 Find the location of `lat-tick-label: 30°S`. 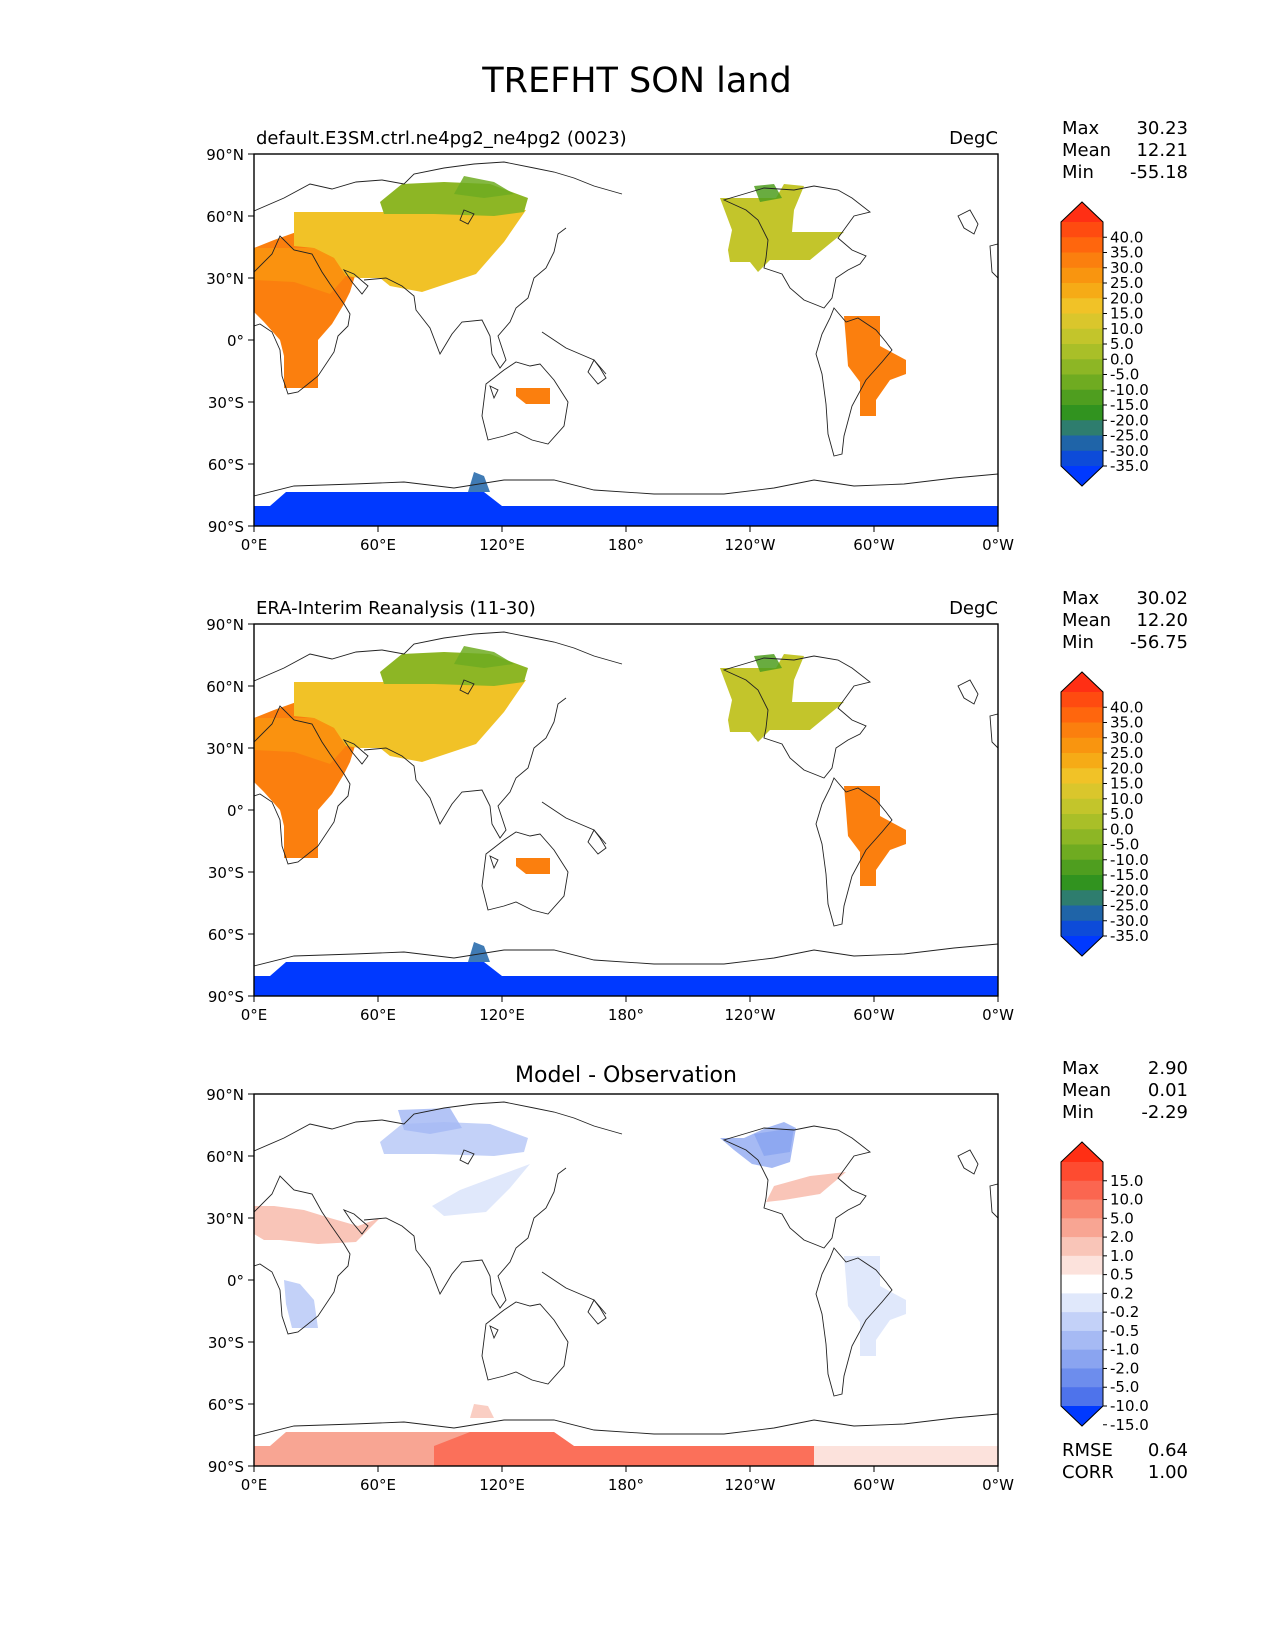

lat-tick-label: 30°S is located at coordinates (226, 403).